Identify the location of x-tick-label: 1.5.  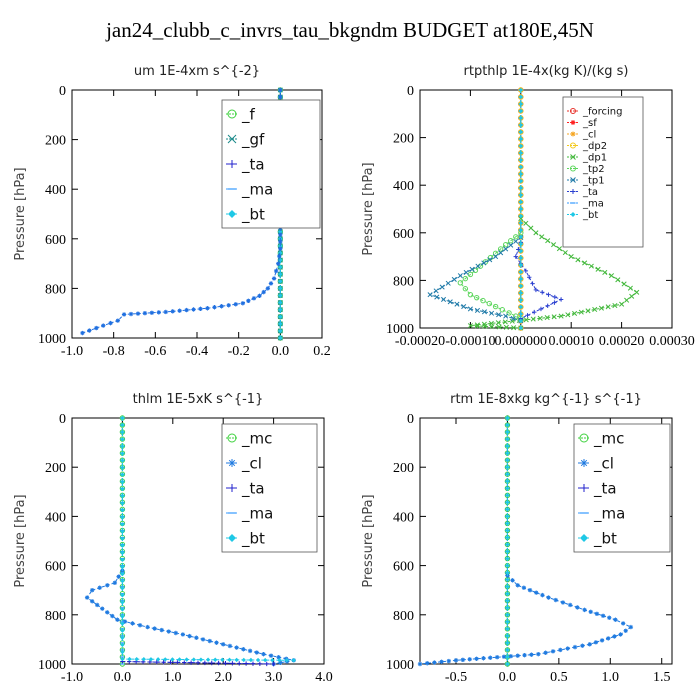
(662, 677).